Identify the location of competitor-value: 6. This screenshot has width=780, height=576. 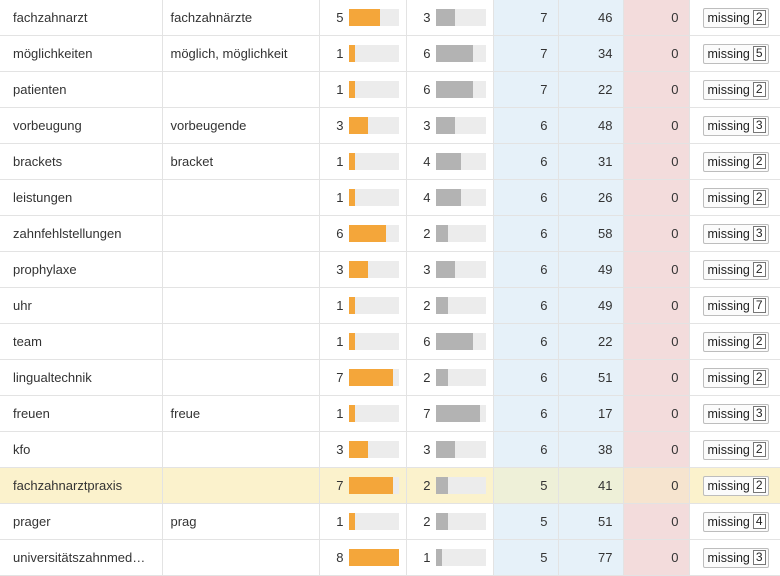
(427, 89).